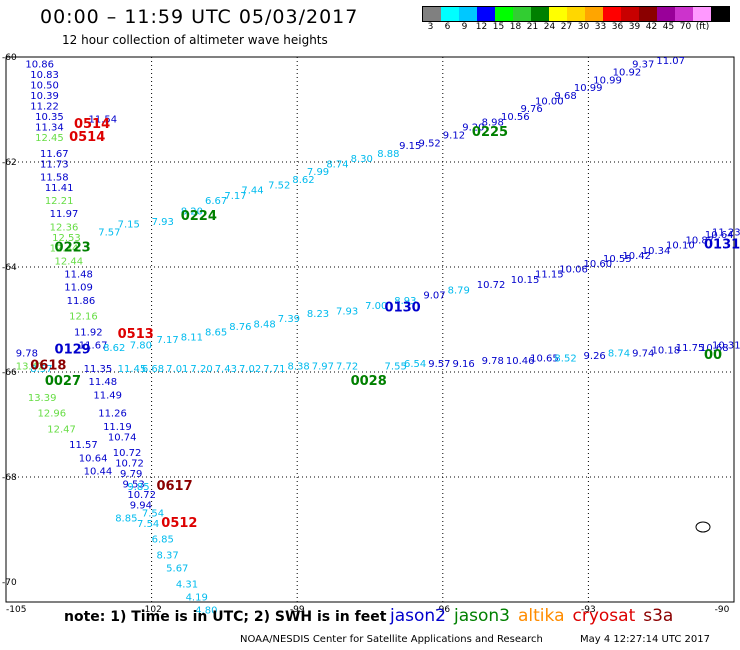  What do you see at coordinates (525, 280) in the screenshot?
I see `wave-height-value: 10.15` at bounding box center [525, 280].